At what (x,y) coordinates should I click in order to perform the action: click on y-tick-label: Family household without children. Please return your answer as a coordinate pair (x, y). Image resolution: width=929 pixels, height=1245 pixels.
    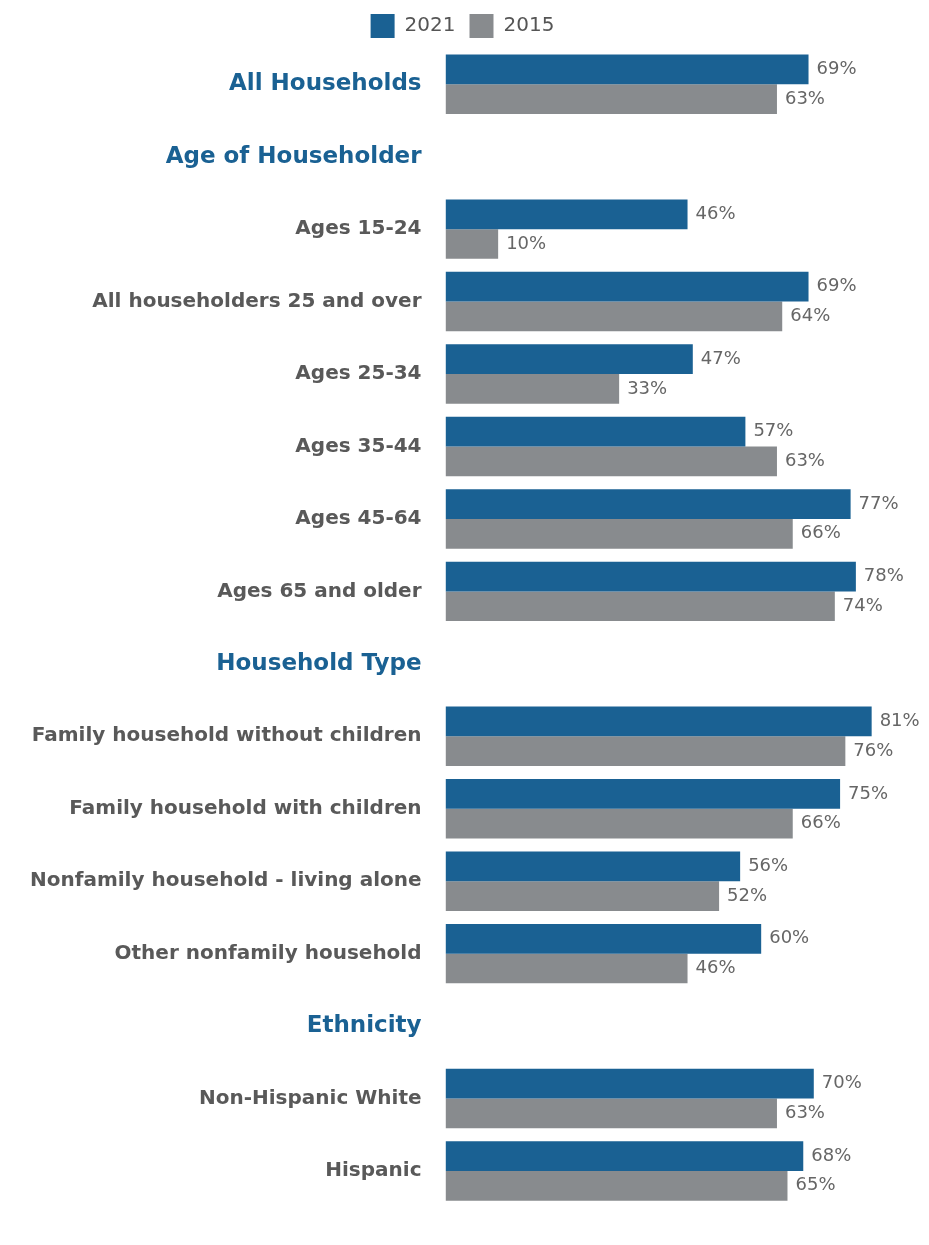
    Looking at the image, I should click on (226, 734).